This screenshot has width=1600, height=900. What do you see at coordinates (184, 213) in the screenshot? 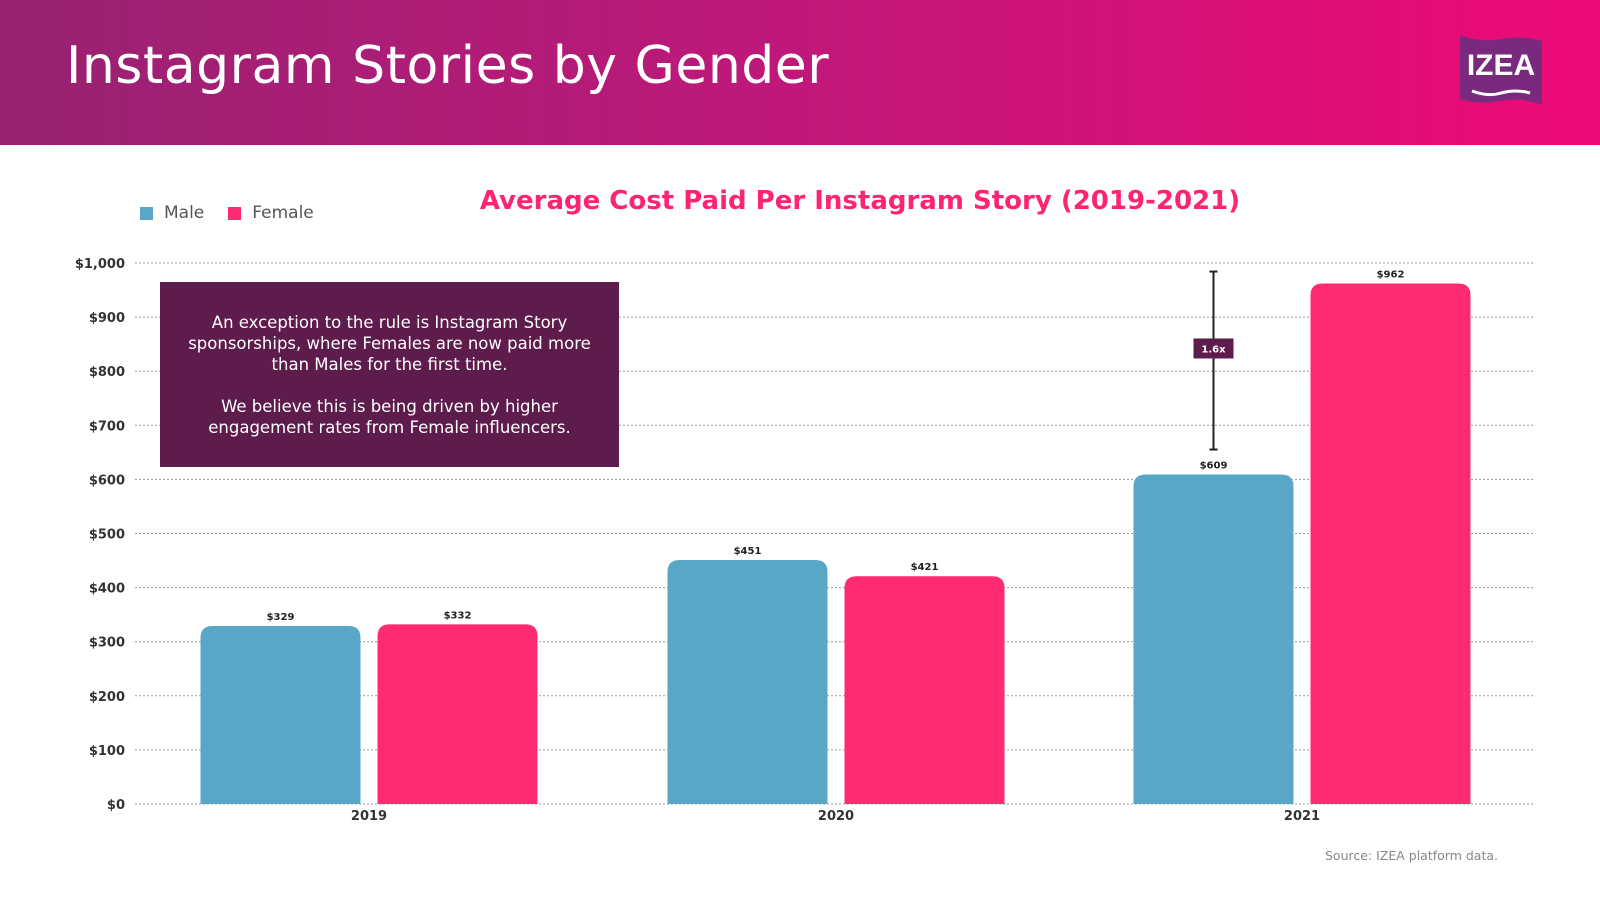
I see `legend-label-male: Male` at bounding box center [184, 213].